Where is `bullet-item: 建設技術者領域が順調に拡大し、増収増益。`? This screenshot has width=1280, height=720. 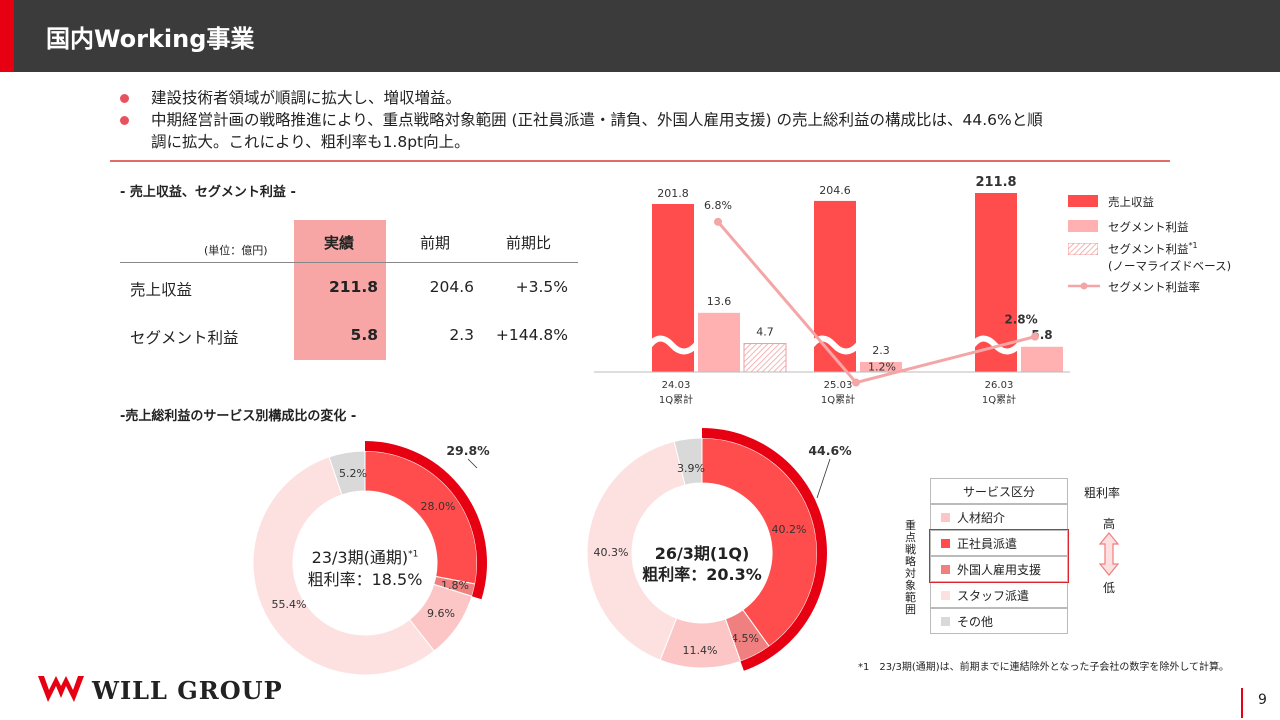 bullet-item: 建設技術者領域が順調に拡大し、増収増益。 is located at coordinates (650, 98).